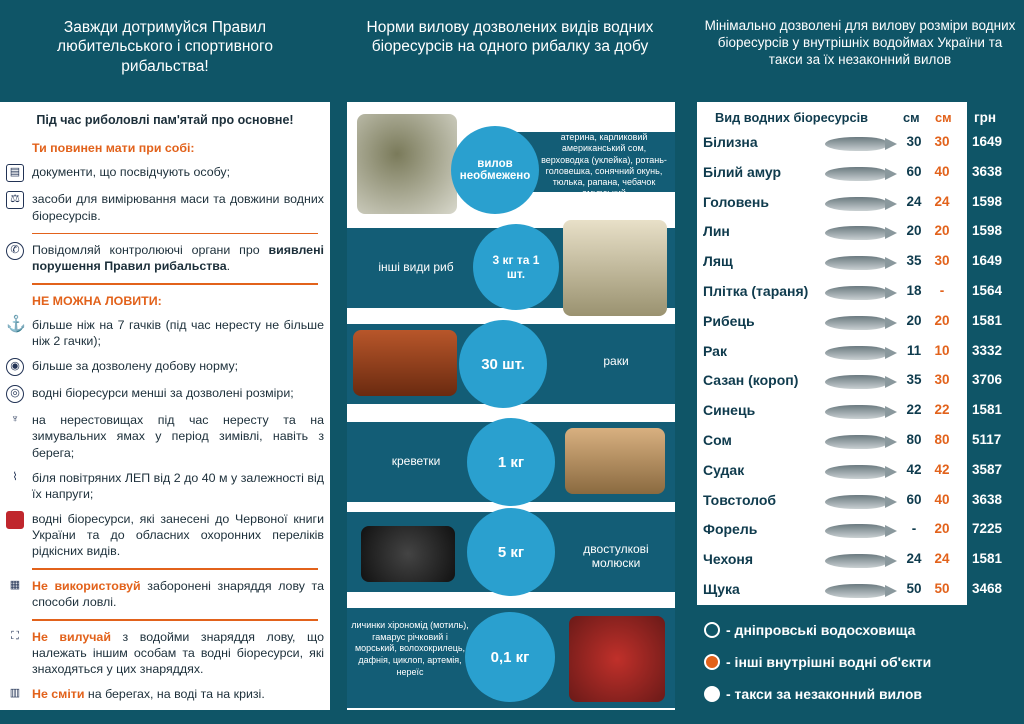 This screenshot has height=724, width=1024. What do you see at coordinates (511, 462) in the screenshot?
I see `norm-amount: 1 кг` at bounding box center [511, 462].